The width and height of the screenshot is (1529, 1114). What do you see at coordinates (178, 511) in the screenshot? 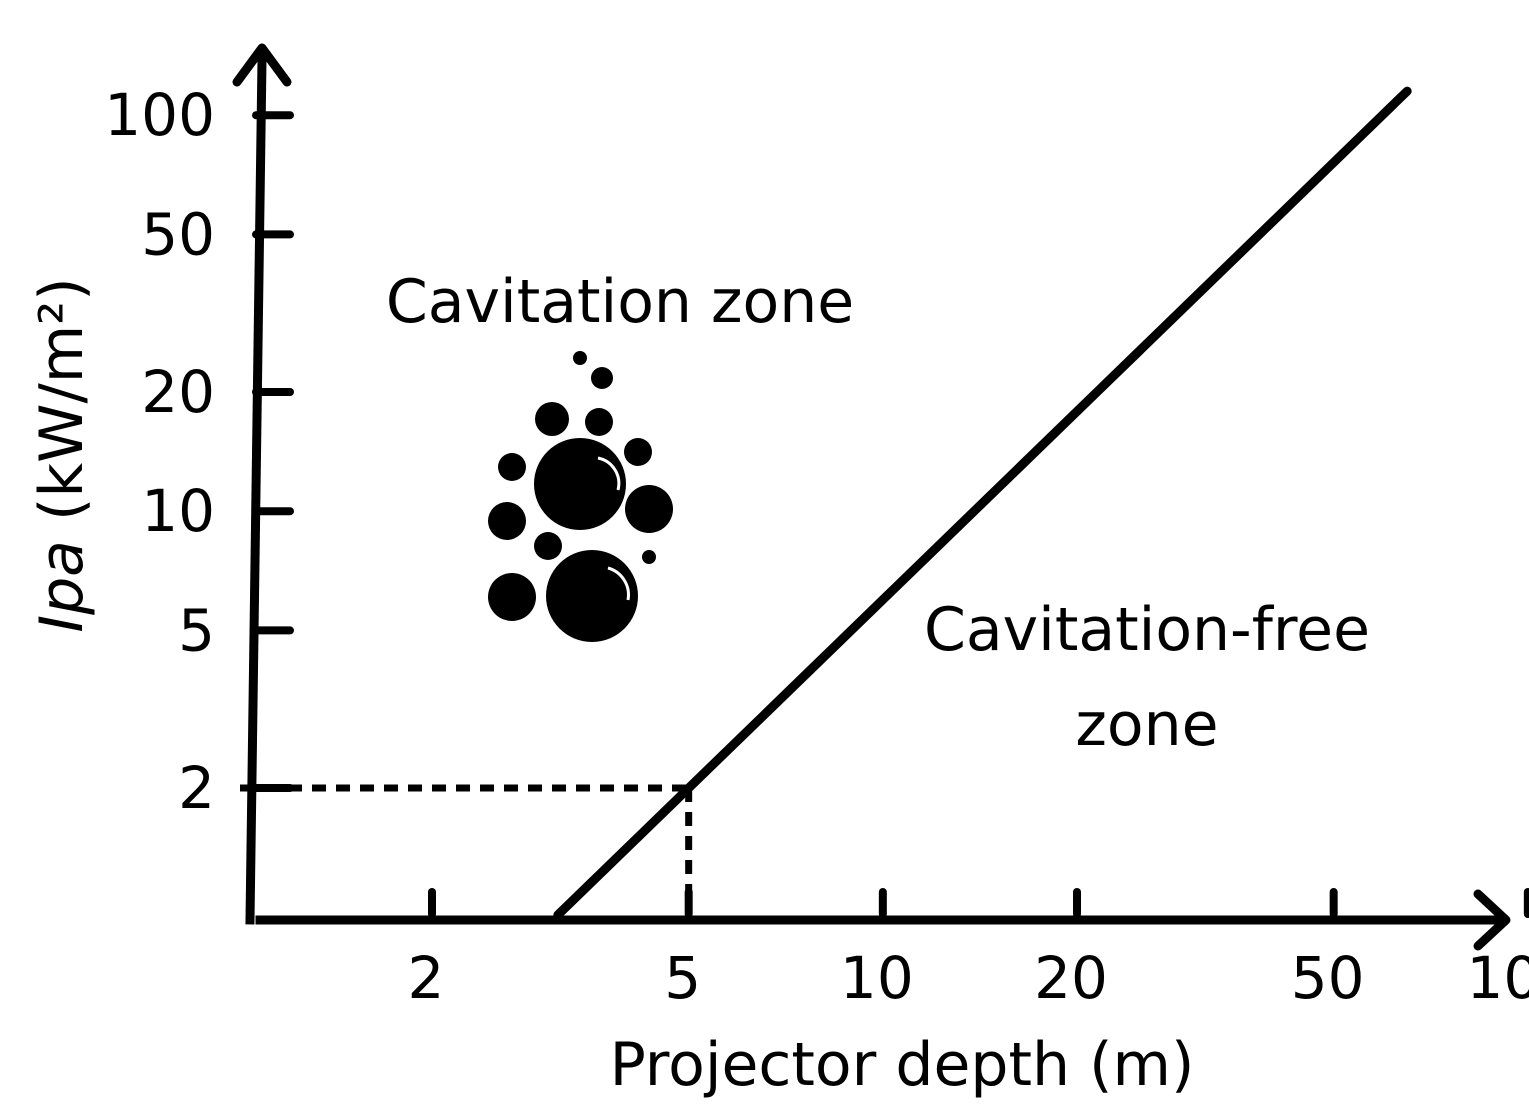
I see `y-tick-label-10: 10` at bounding box center [178, 511].